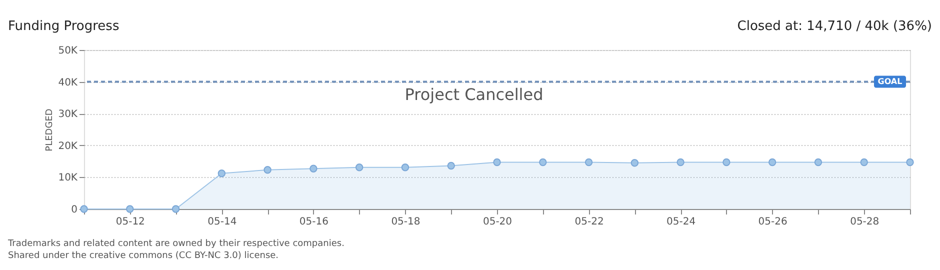 This screenshot has width=940, height=270. What do you see at coordinates (313, 222) in the screenshot?
I see `x-tick-label: 05-16` at bounding box center [313, 222].